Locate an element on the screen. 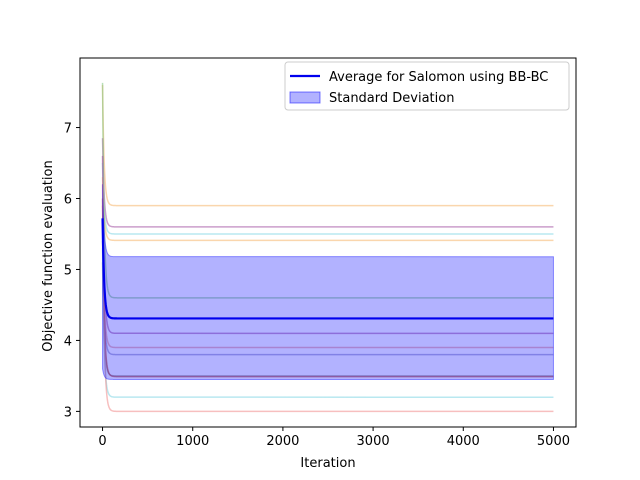 The image size is (640, 480). legend-std-swatch is located at coordinates (305, 97).